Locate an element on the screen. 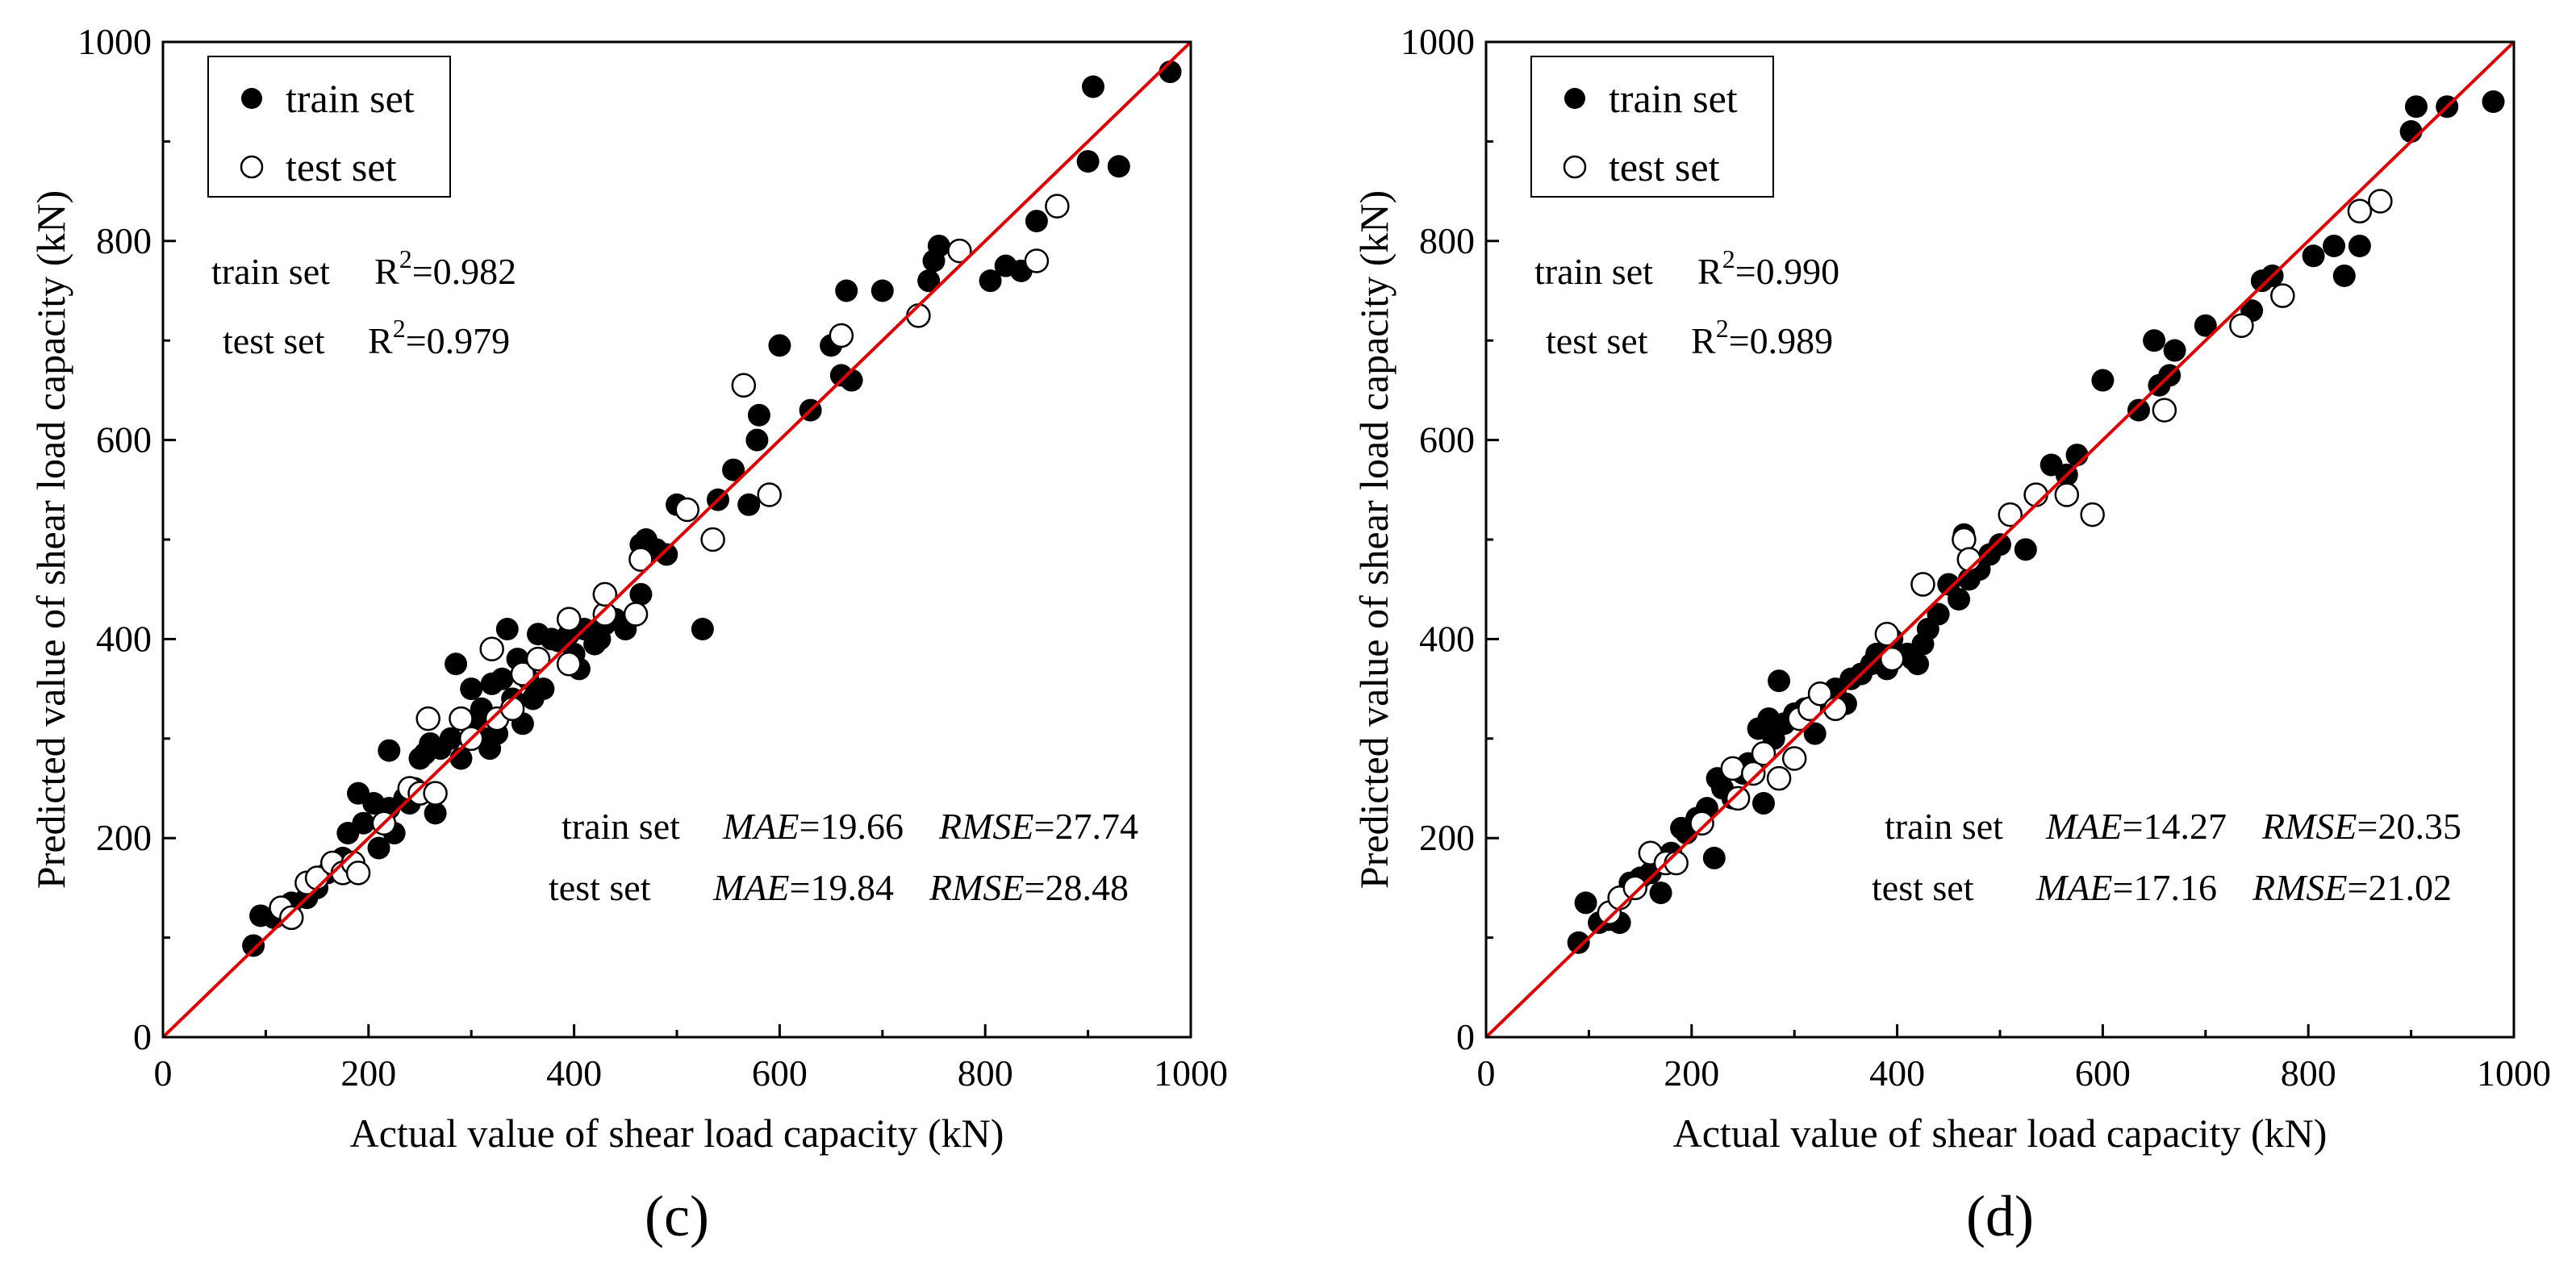 The width and height of the screenshot is (2576, 1267). legend-box is located at coordinates (1652, 127).